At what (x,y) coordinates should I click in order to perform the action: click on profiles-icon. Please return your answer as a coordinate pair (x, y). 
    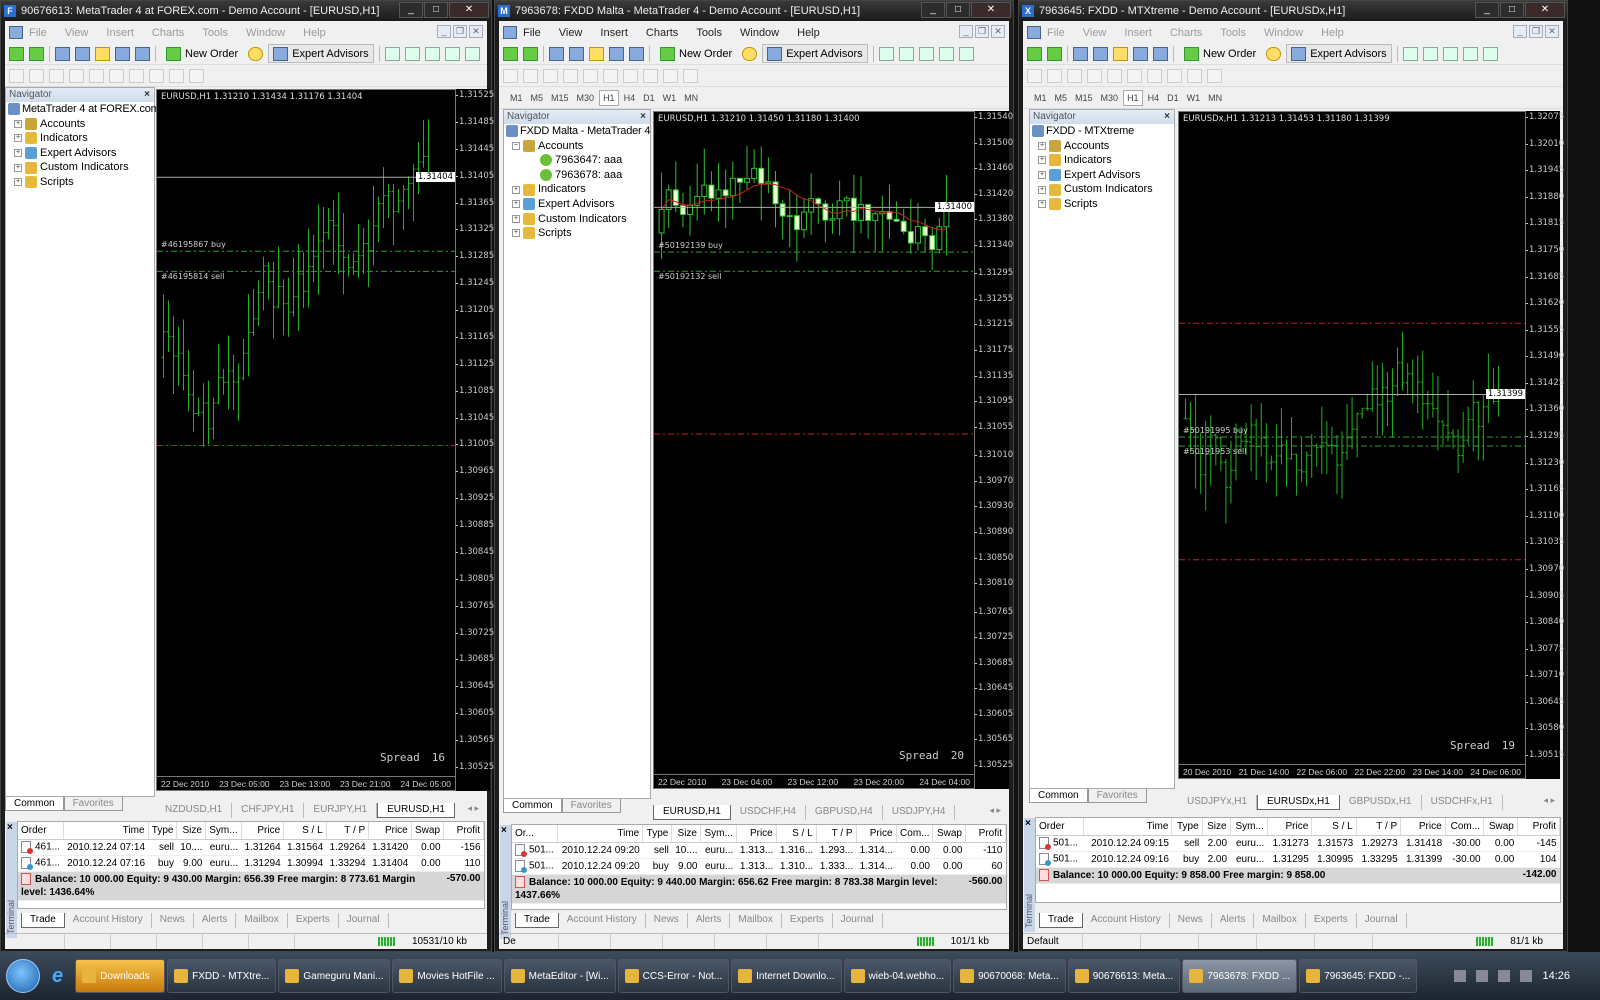
    Looking at the image, I should click on (36, 53).